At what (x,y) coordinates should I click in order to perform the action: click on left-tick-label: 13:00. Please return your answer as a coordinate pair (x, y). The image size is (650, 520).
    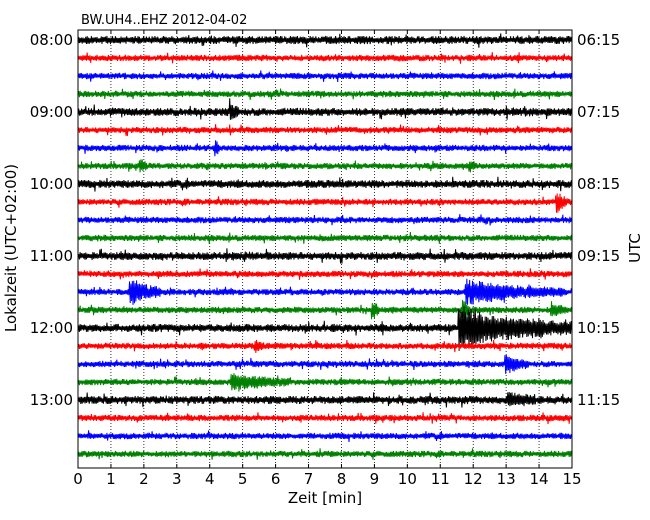
    Looking at the image, I should click on (51, 400).